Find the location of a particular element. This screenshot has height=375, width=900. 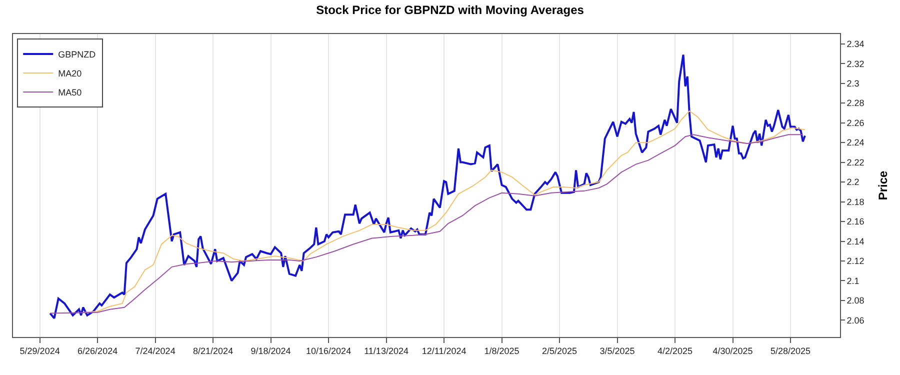

y-tick-label: 2.06 is located at coordinates (855, 320).